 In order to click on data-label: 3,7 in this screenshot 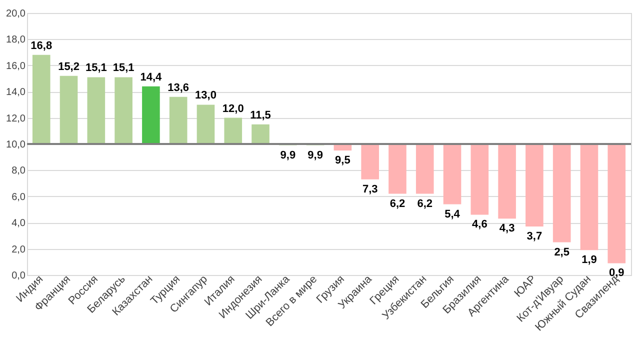, I will do `click(534, 236)`.